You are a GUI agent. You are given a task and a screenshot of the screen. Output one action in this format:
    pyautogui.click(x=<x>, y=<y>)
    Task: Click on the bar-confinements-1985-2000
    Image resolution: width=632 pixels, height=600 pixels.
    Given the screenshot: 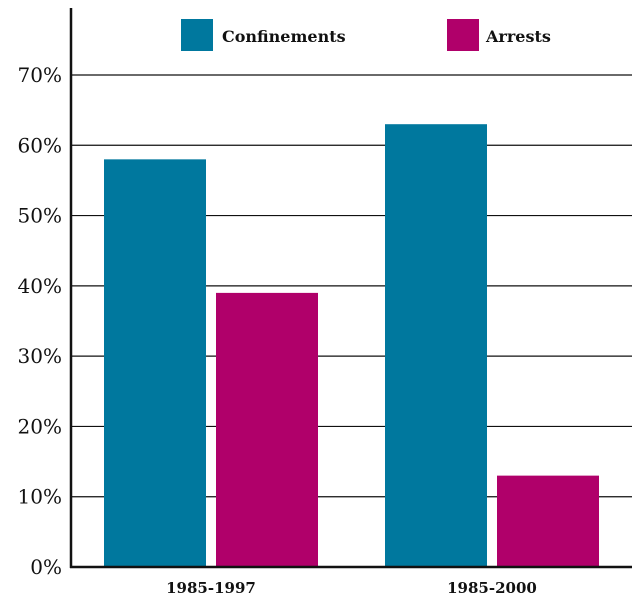 What is the action you would take?
    pyautogui.click(x=436, y=345)
    